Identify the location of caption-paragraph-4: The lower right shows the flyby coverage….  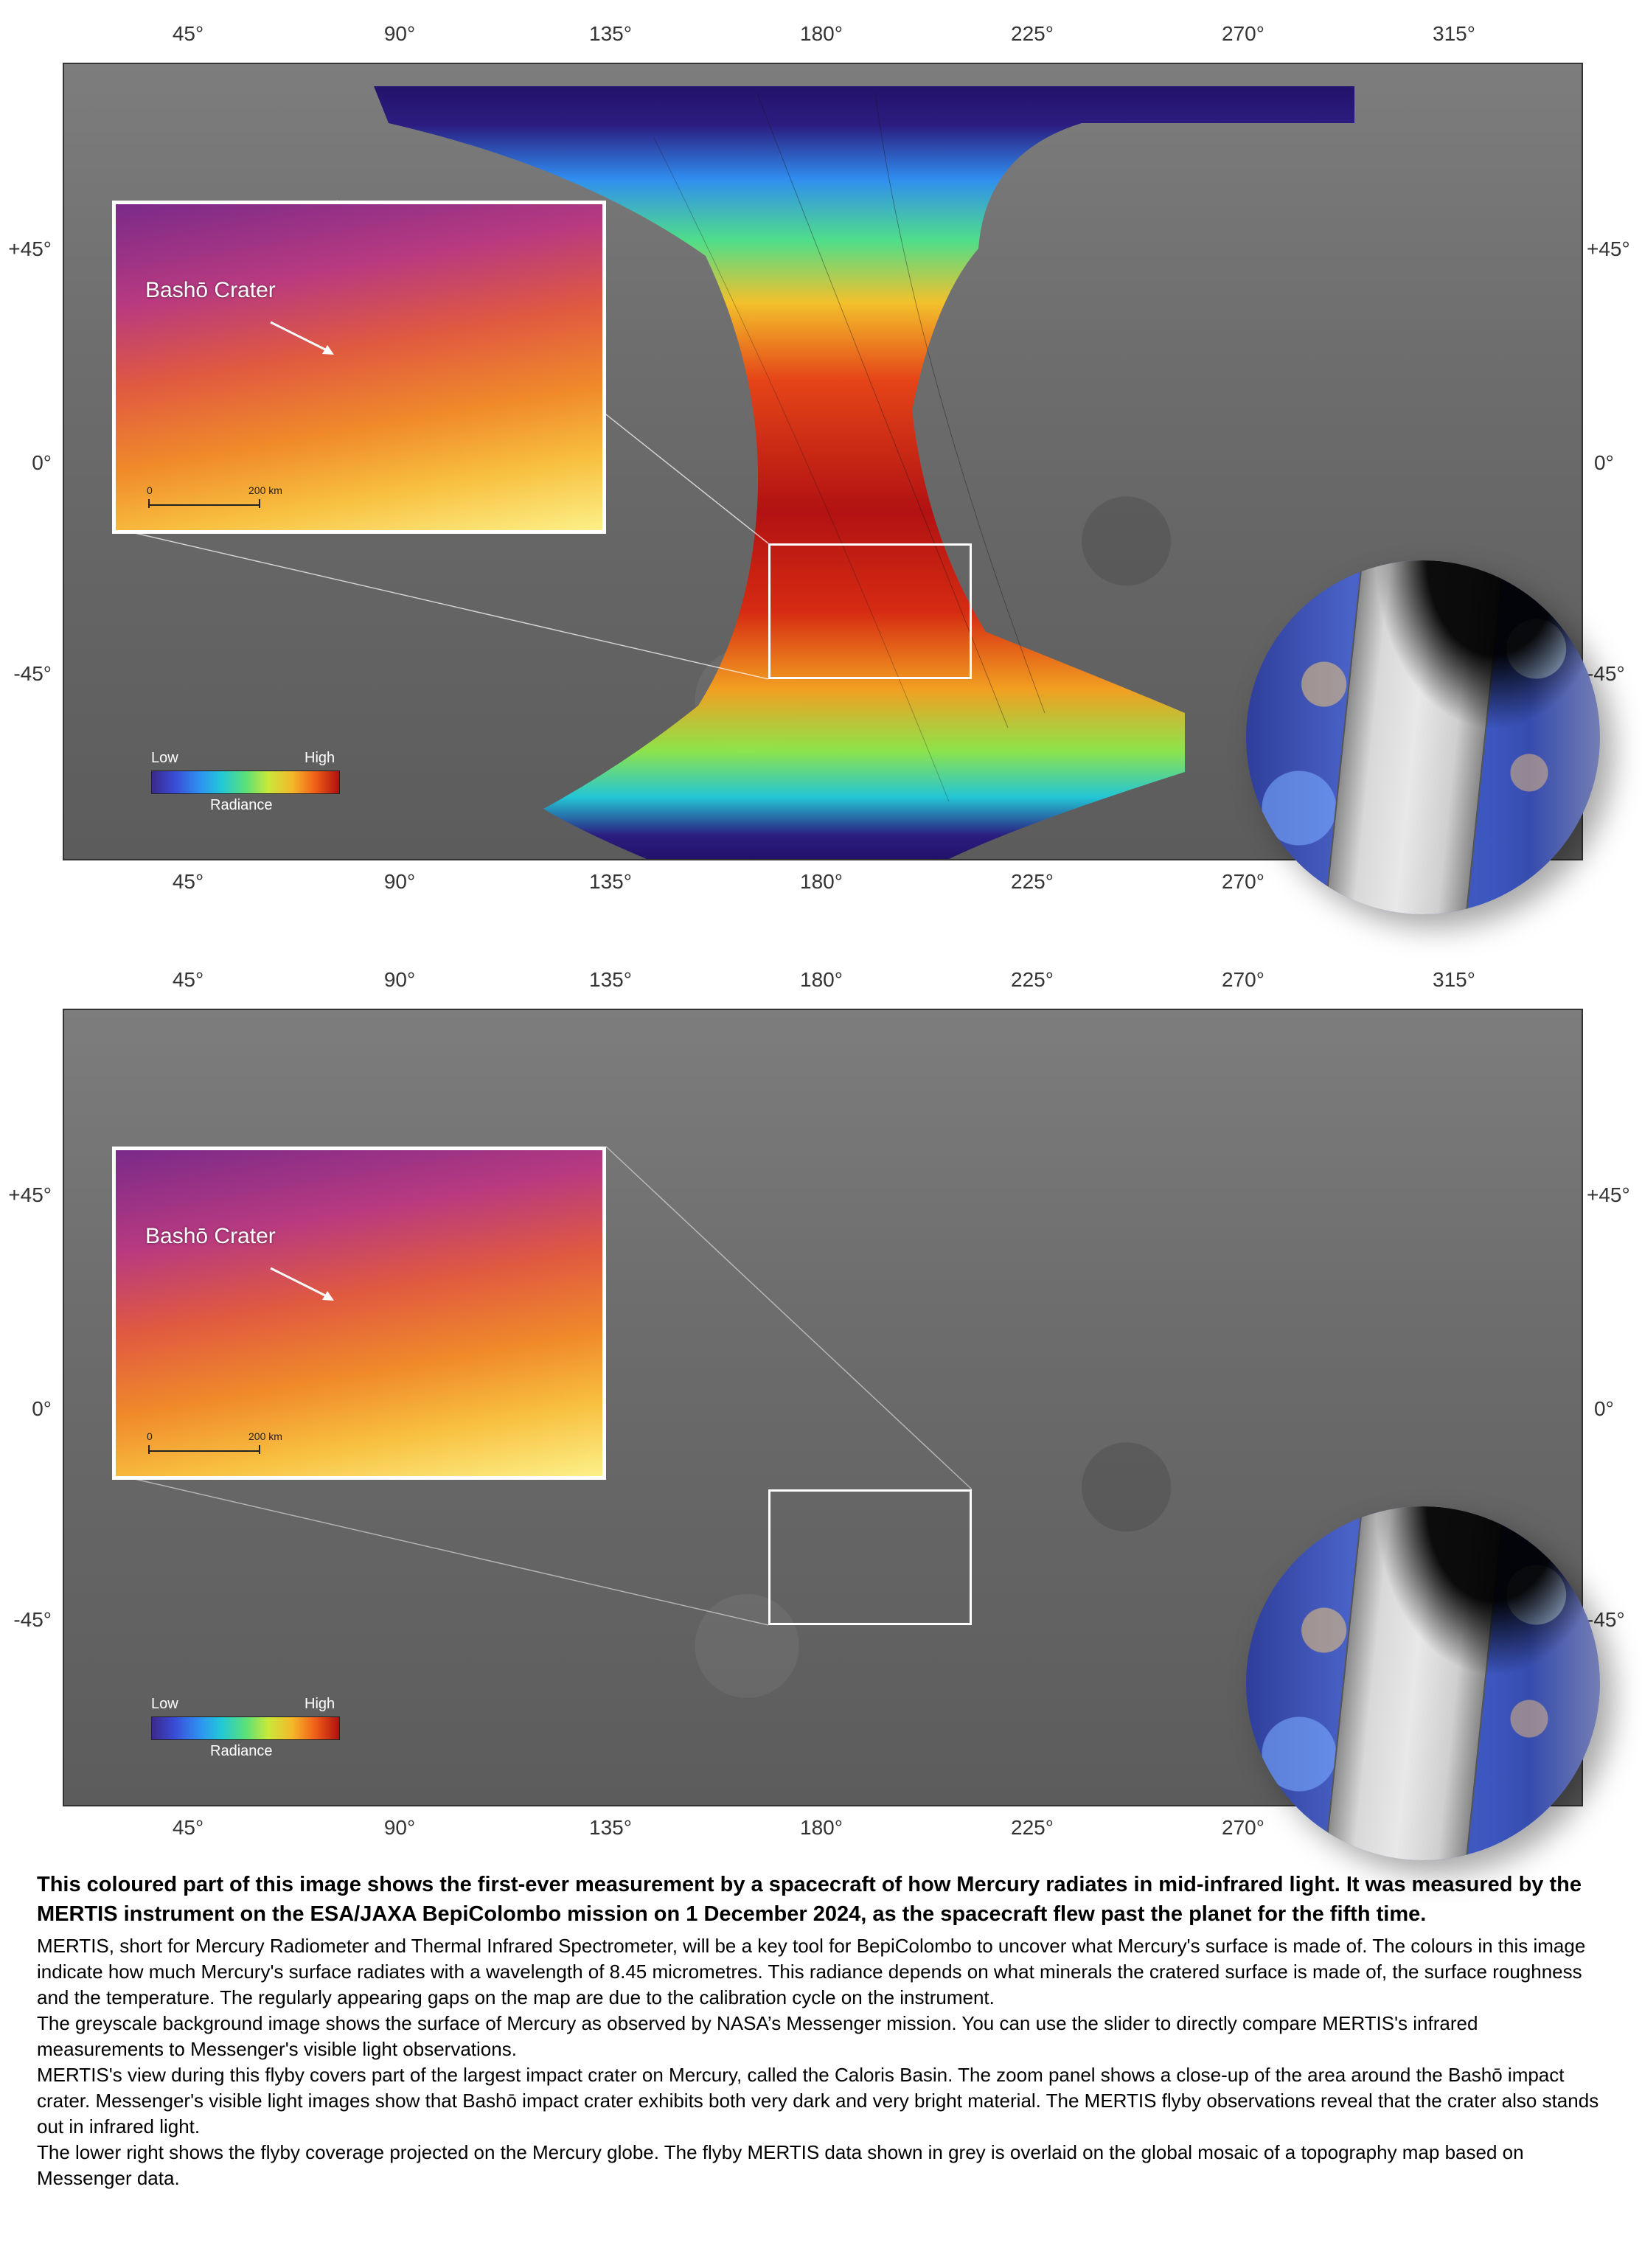
(780, 2165).